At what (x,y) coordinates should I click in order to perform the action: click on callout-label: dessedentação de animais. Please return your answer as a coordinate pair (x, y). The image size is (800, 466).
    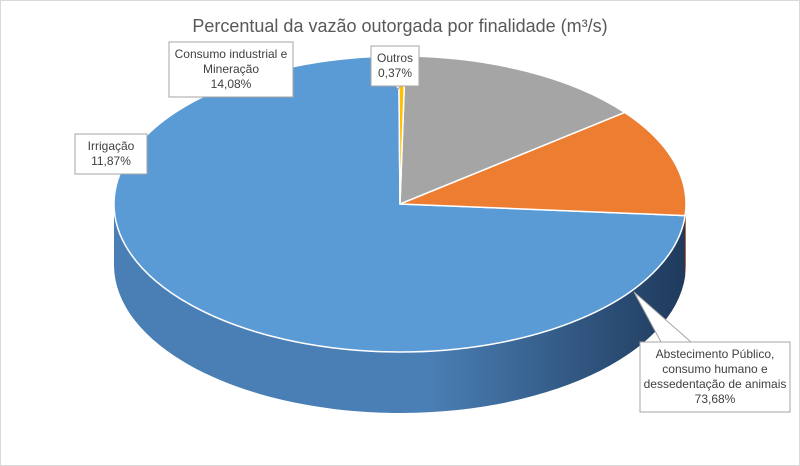
    Looking at the image, I should click on (715, 384).